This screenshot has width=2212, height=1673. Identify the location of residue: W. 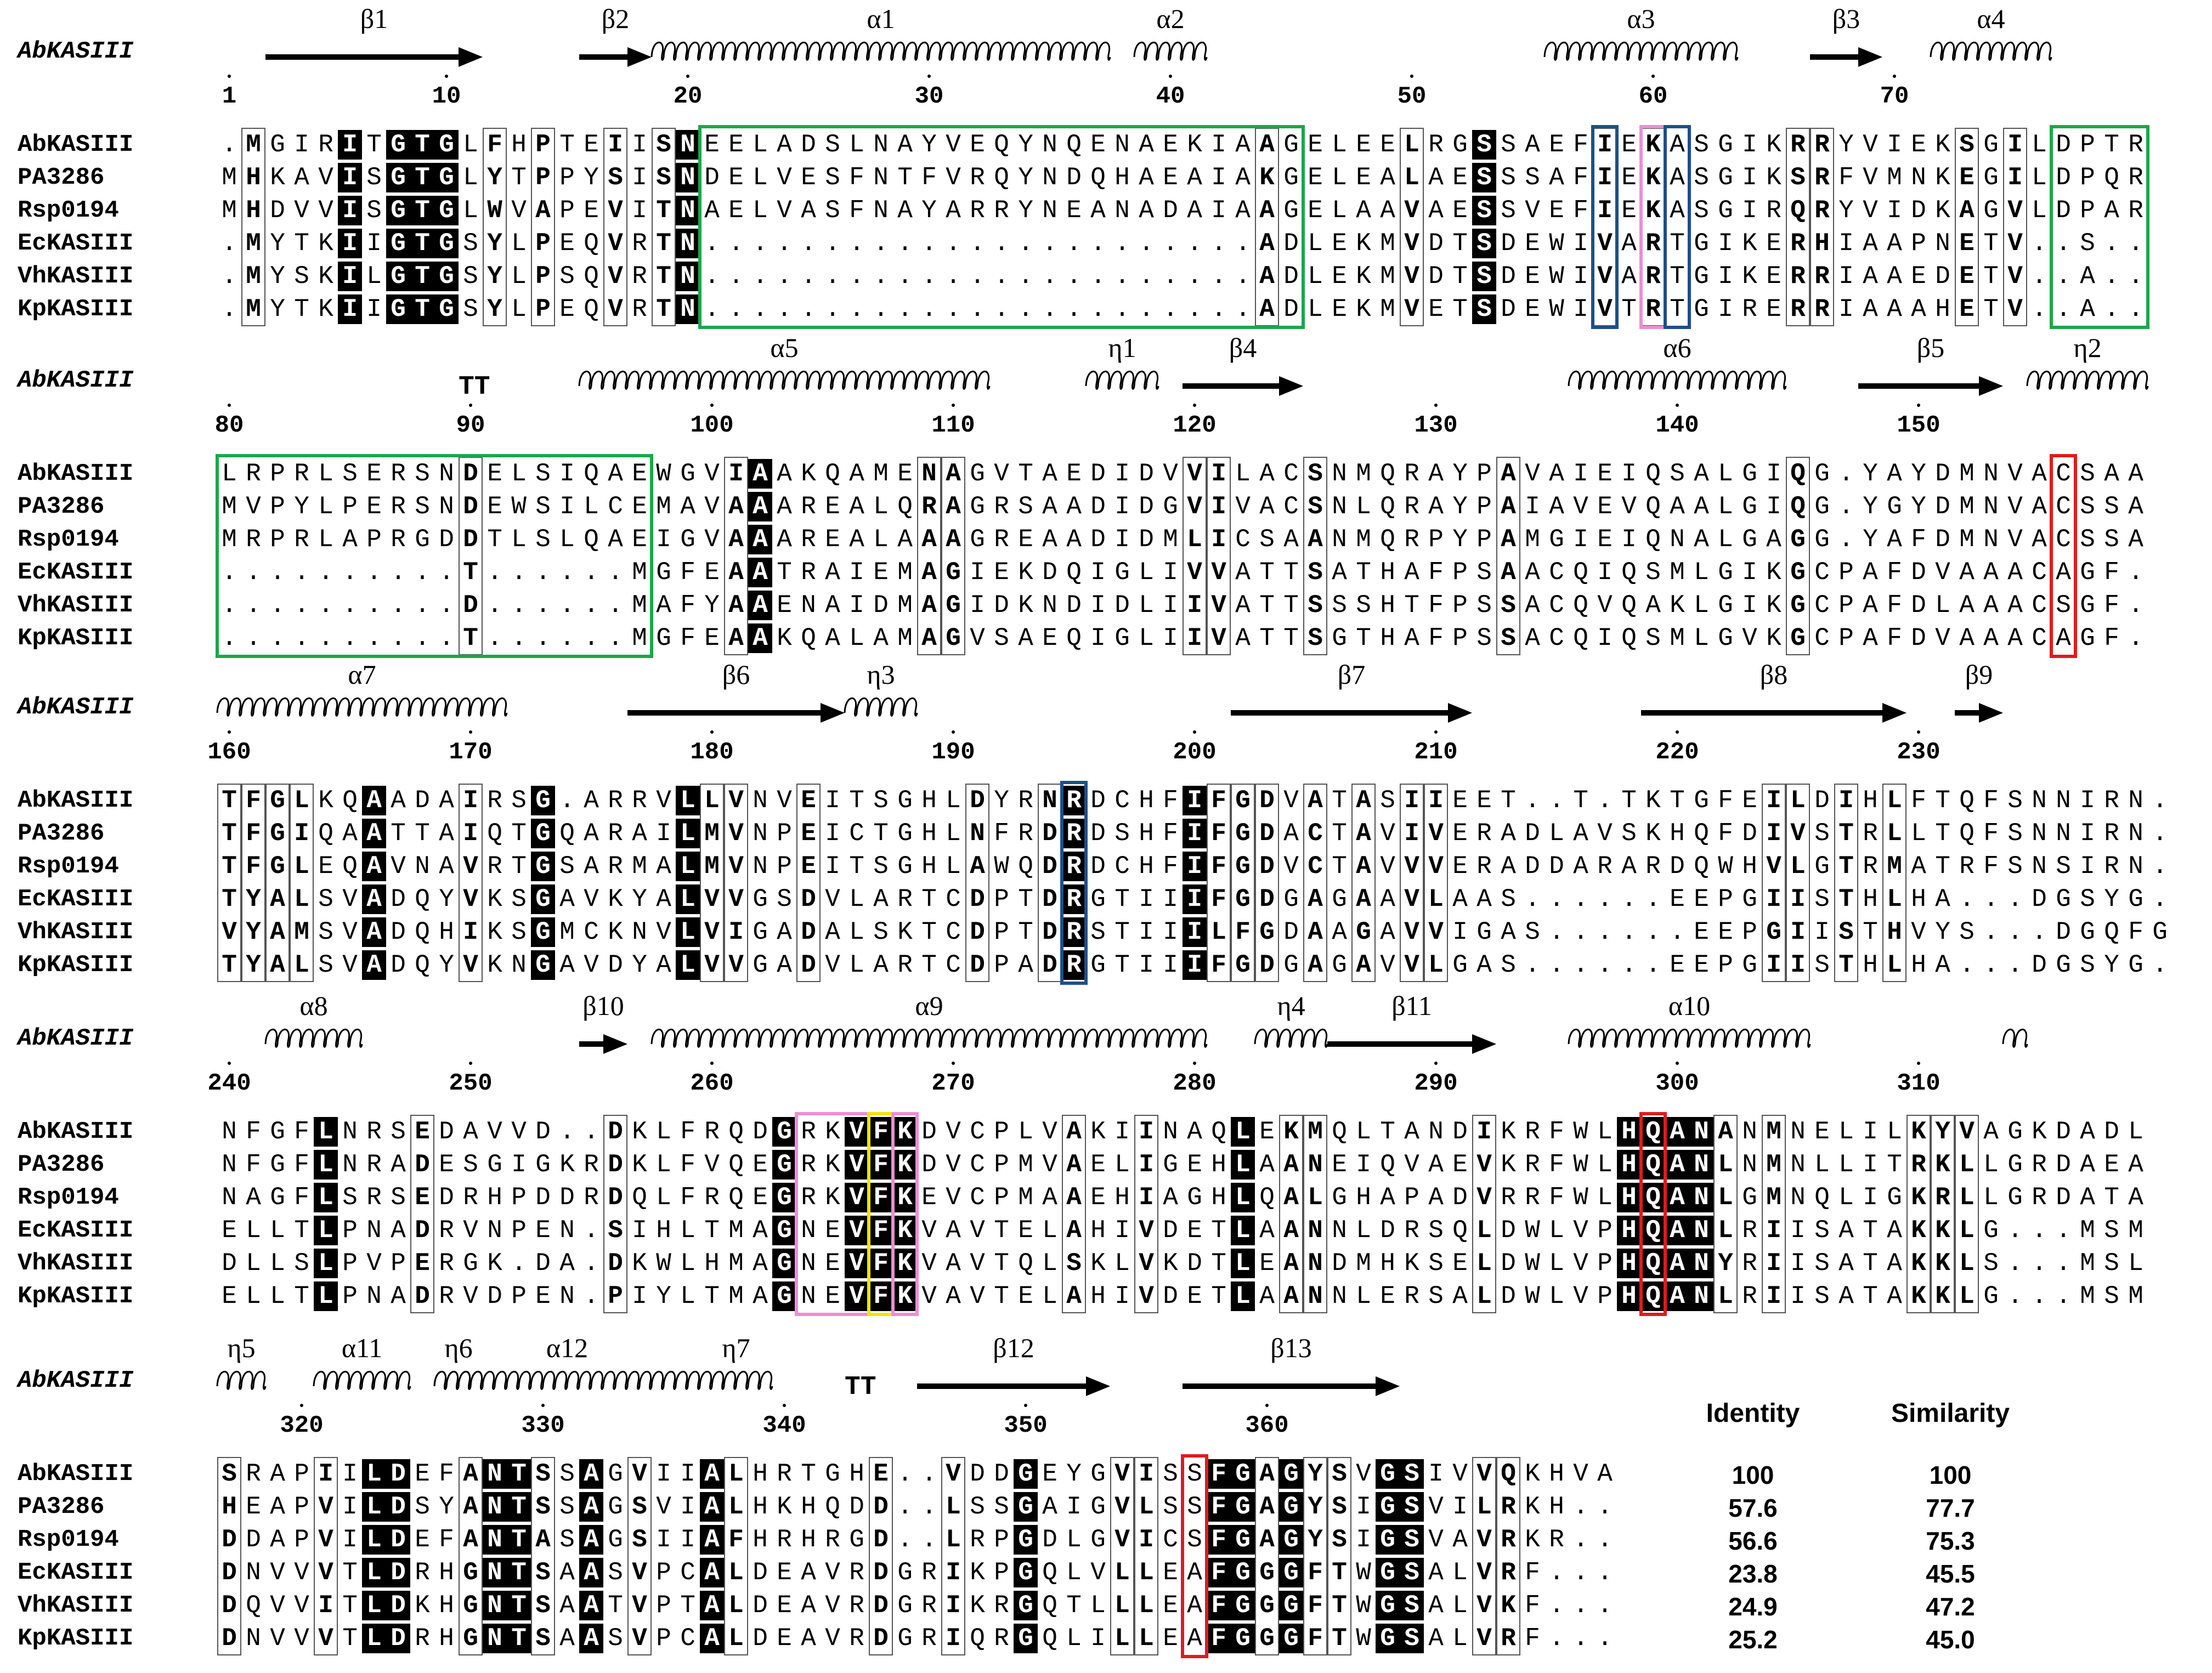
(664, 1264).